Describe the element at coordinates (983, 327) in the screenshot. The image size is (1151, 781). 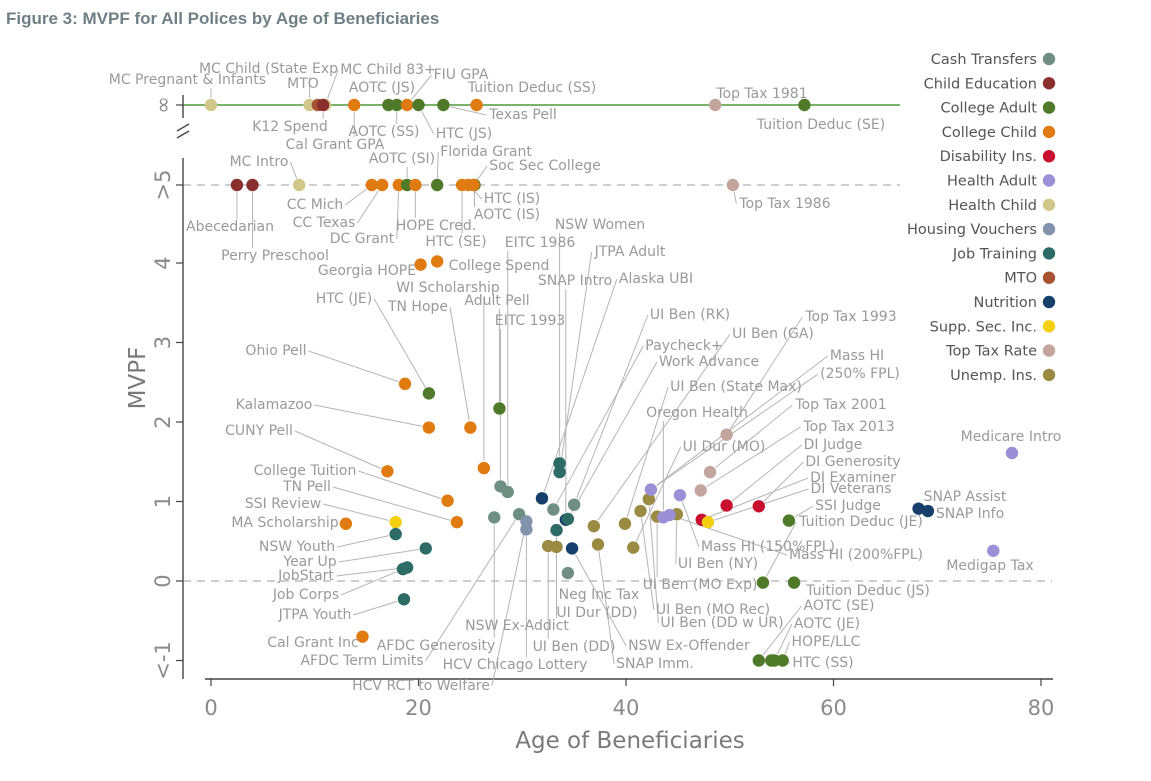
I see `legend-label-supp-sec-inc: Supp. Sec. Inc.` at that location.